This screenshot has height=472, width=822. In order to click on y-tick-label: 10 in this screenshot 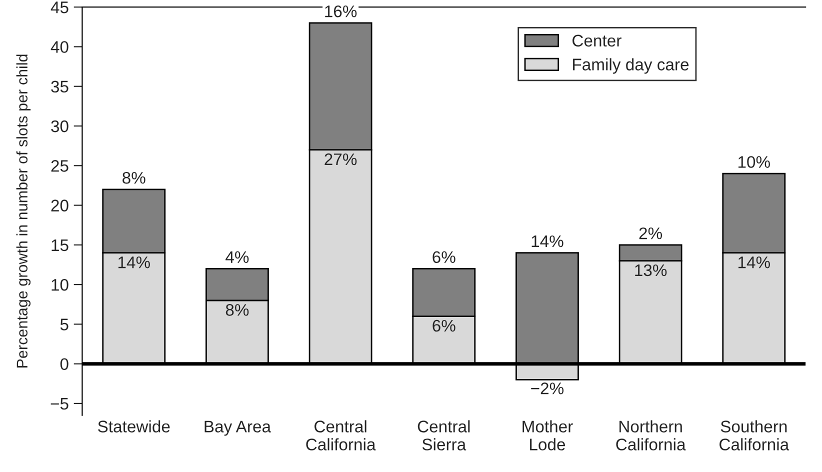, I will do `click(60, 284)`.